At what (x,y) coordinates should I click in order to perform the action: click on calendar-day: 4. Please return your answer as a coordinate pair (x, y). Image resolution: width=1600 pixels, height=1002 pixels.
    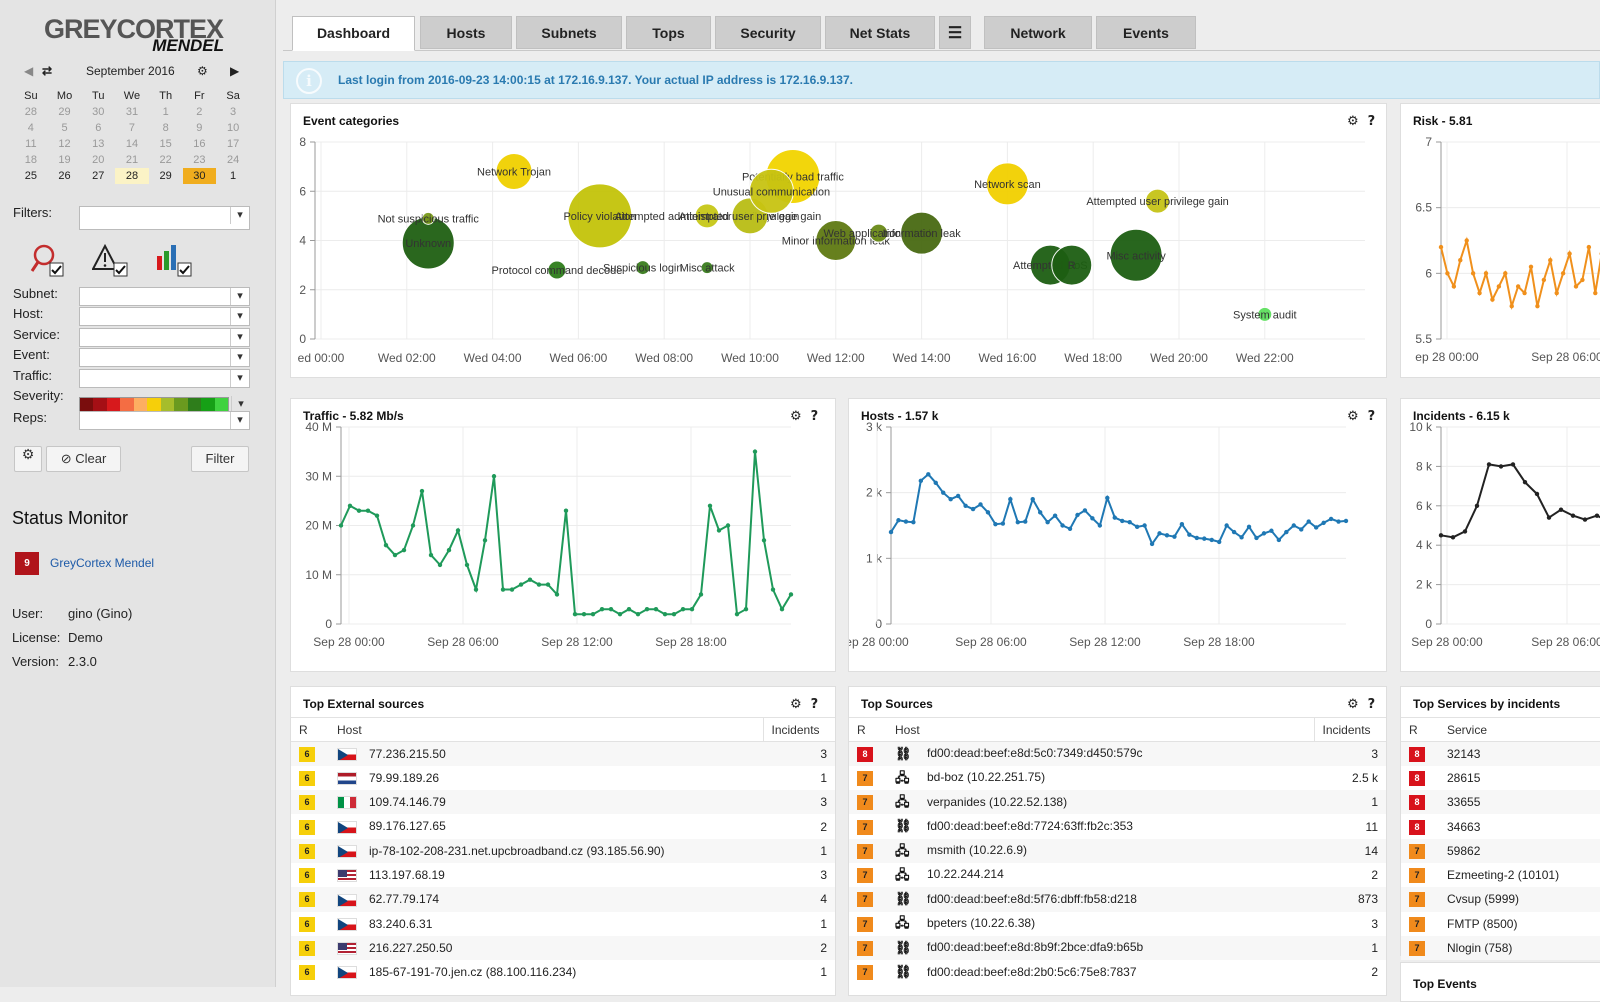
    Looking at the image, I should click on (31, 128).